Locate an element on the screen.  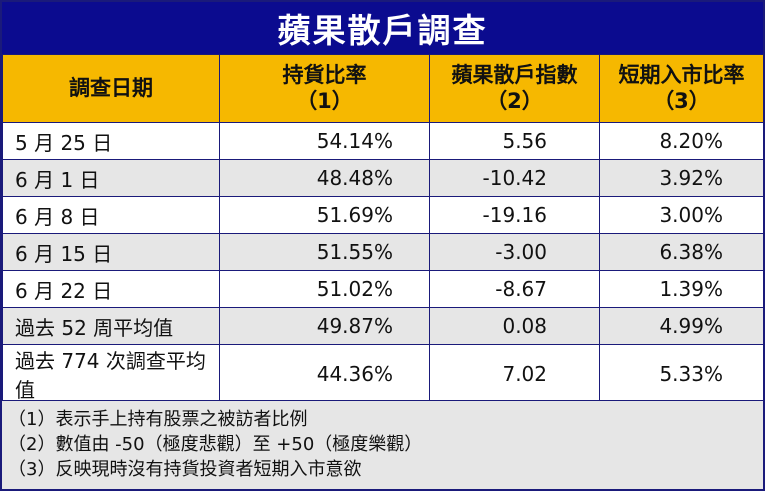
table-row: 6 月 15 日 51.55% -3.00 6.38% is located at coordinates (383, 252).